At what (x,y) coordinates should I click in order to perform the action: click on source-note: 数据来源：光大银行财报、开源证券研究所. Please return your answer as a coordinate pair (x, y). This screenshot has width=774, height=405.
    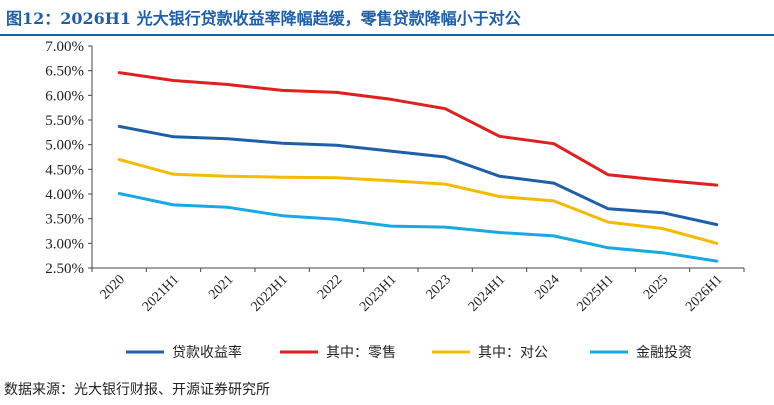
    Looking at the image, I should click on (137, 390).